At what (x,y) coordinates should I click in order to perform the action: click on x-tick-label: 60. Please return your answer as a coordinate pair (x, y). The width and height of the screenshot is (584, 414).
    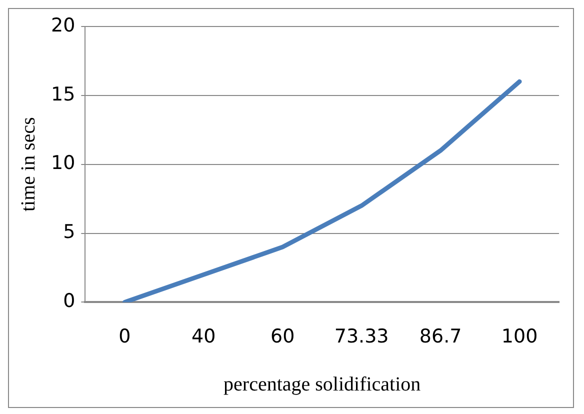
    Looking at the image, I should click on (282, 337).